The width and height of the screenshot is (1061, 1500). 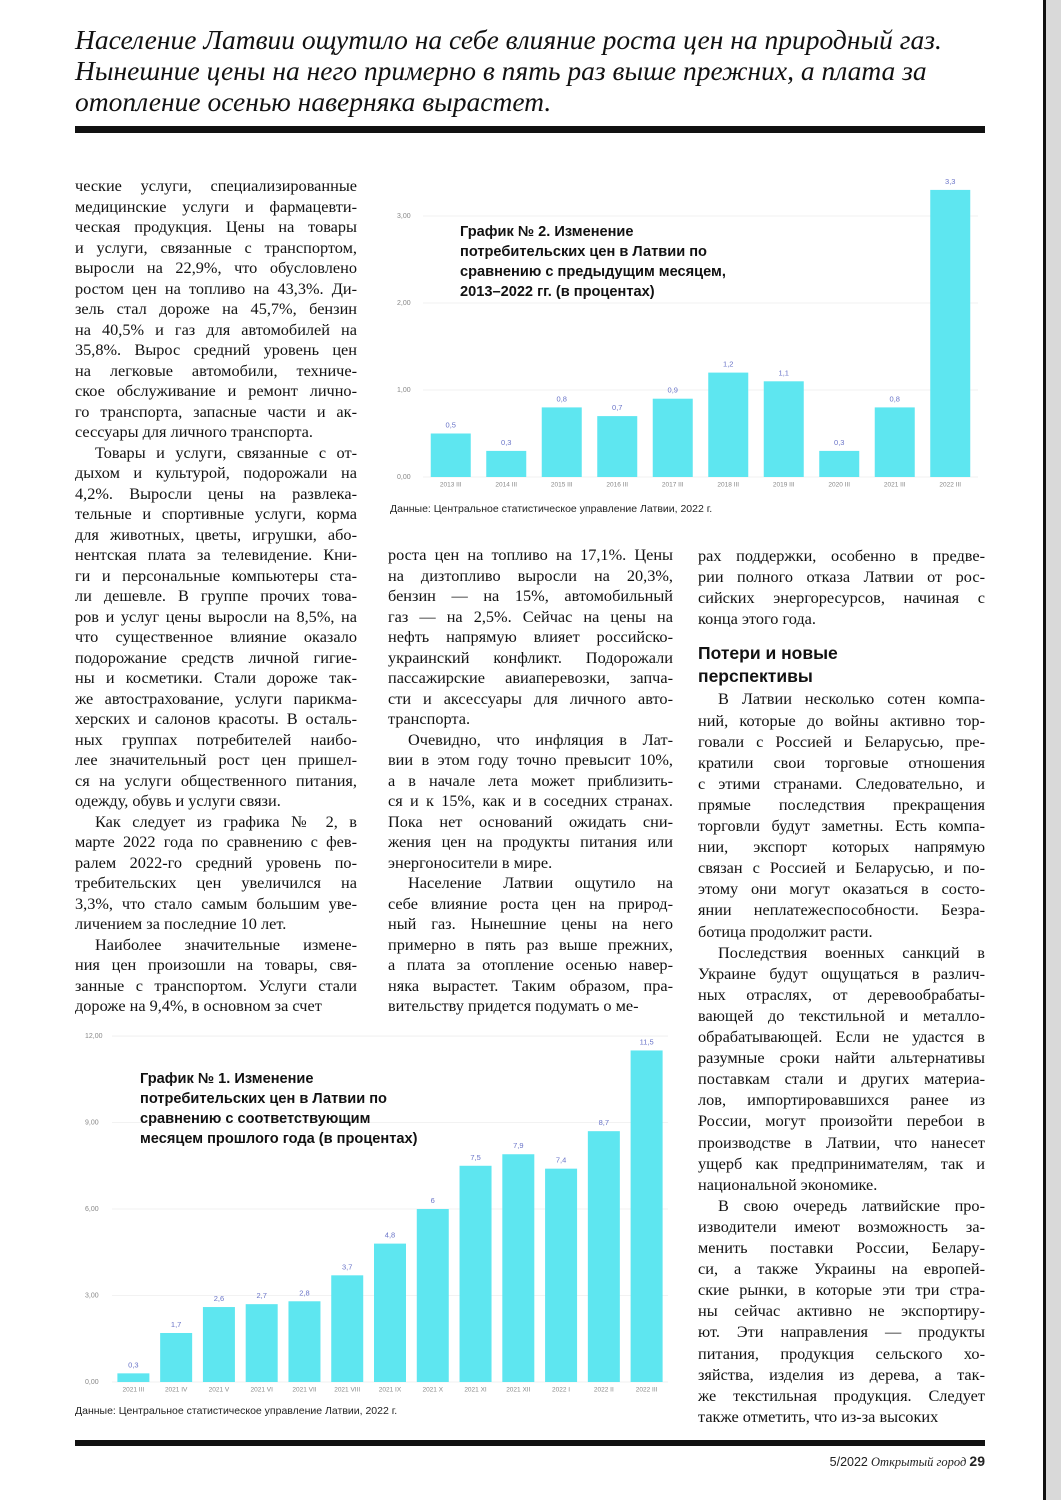 I want to click on text-line: си, а также Украины на европей-, so click(x=841, y=1269).